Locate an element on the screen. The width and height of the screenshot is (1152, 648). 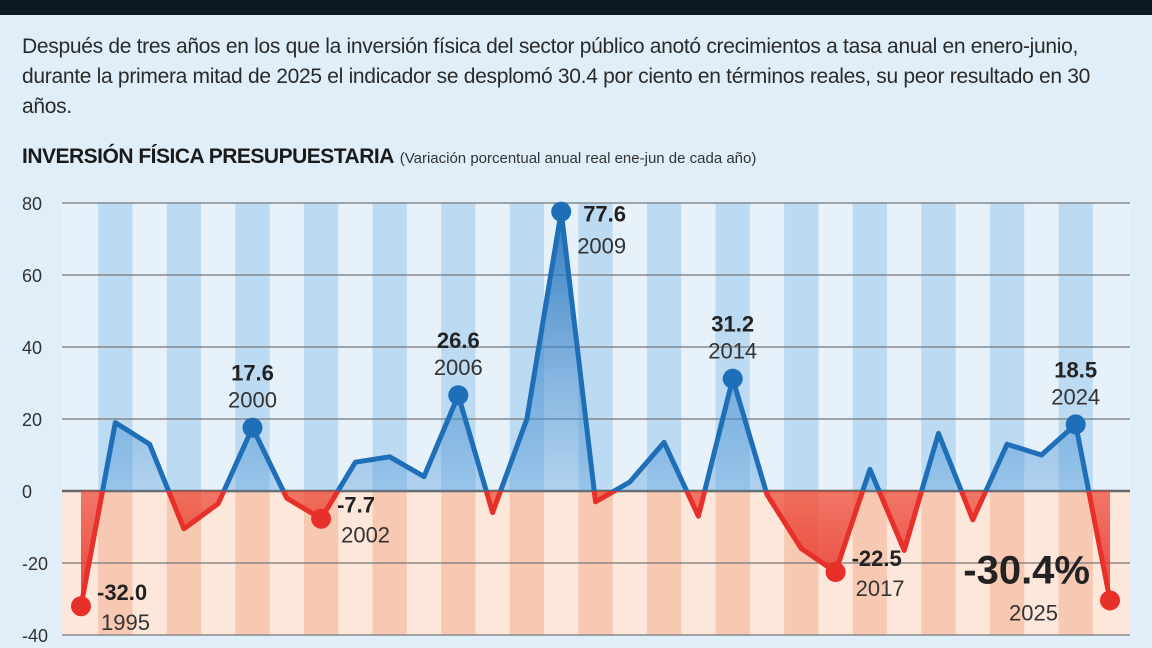
highlight-marker-2025 is located at coordinates (1110, 600).